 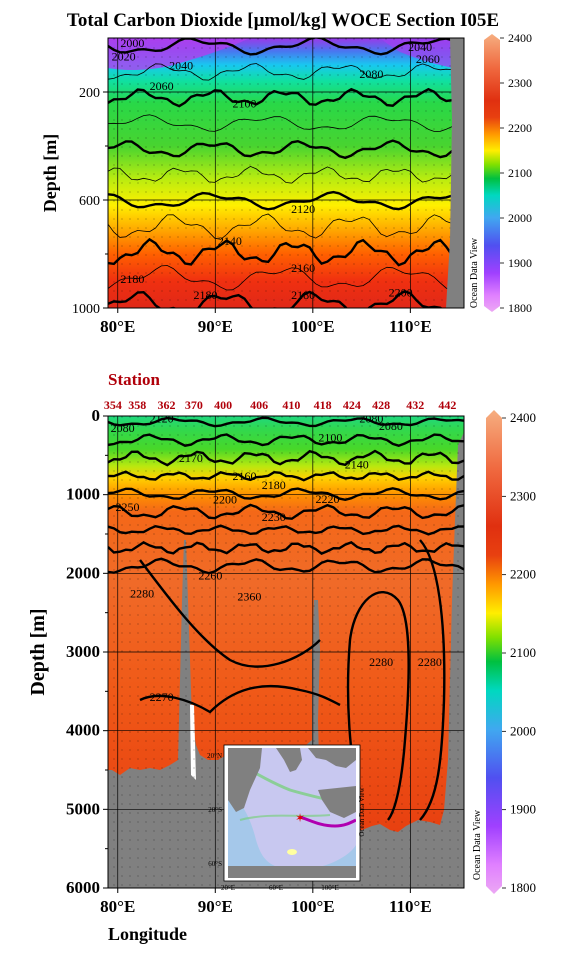 I want to click on inset-australia, so click(x=337, y=802).